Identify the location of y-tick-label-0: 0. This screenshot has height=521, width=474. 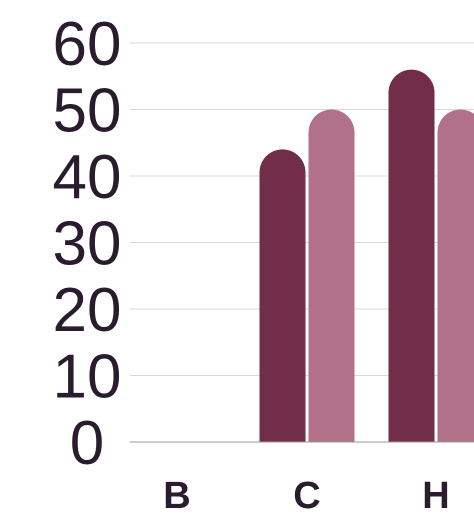
(87, 443).